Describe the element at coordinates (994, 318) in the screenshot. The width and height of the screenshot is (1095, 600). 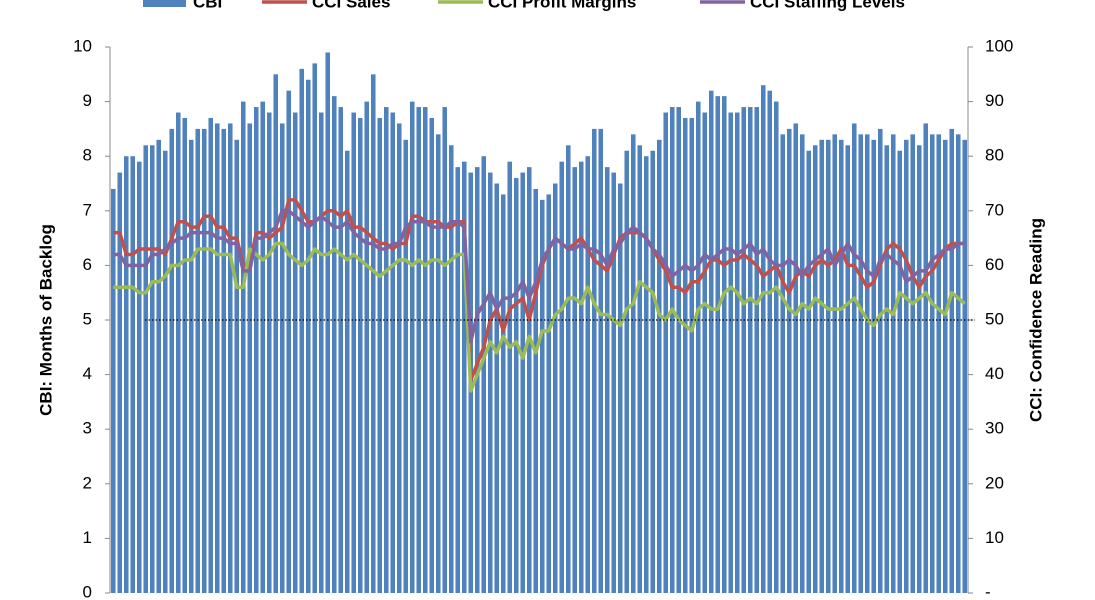
I see `y2-tick-label: 50` at that location.